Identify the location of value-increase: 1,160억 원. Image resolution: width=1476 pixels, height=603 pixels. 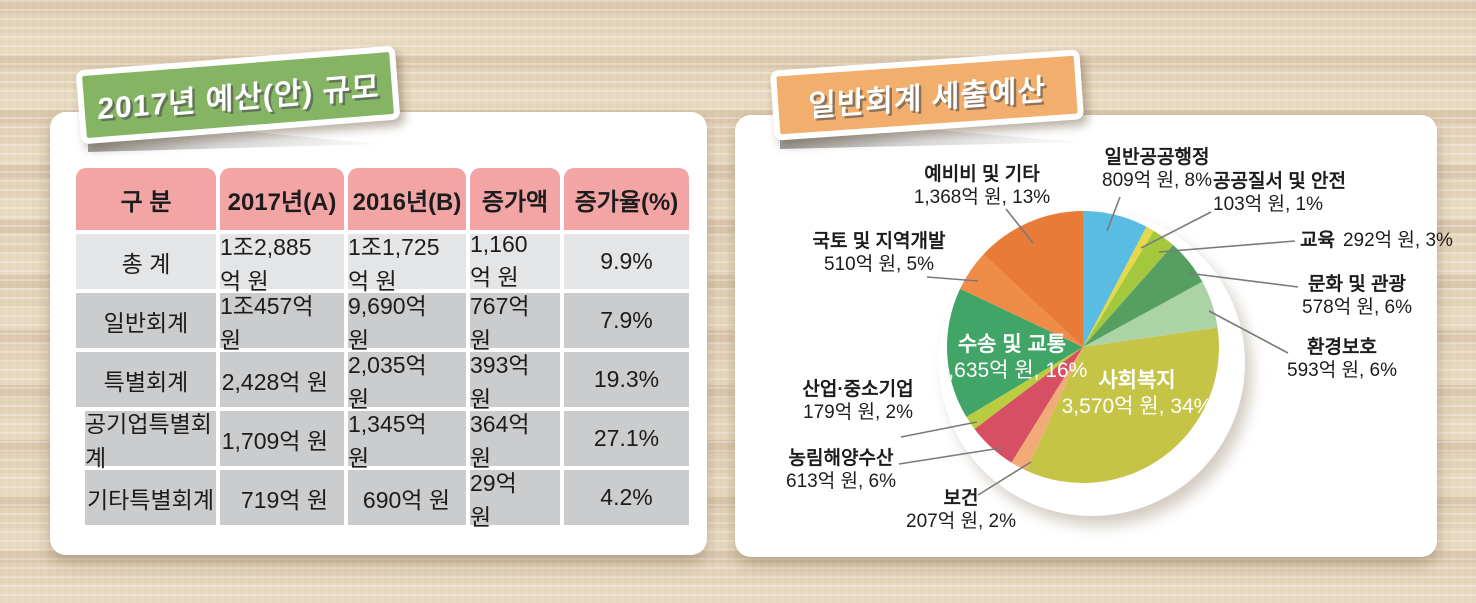
(515, 260).